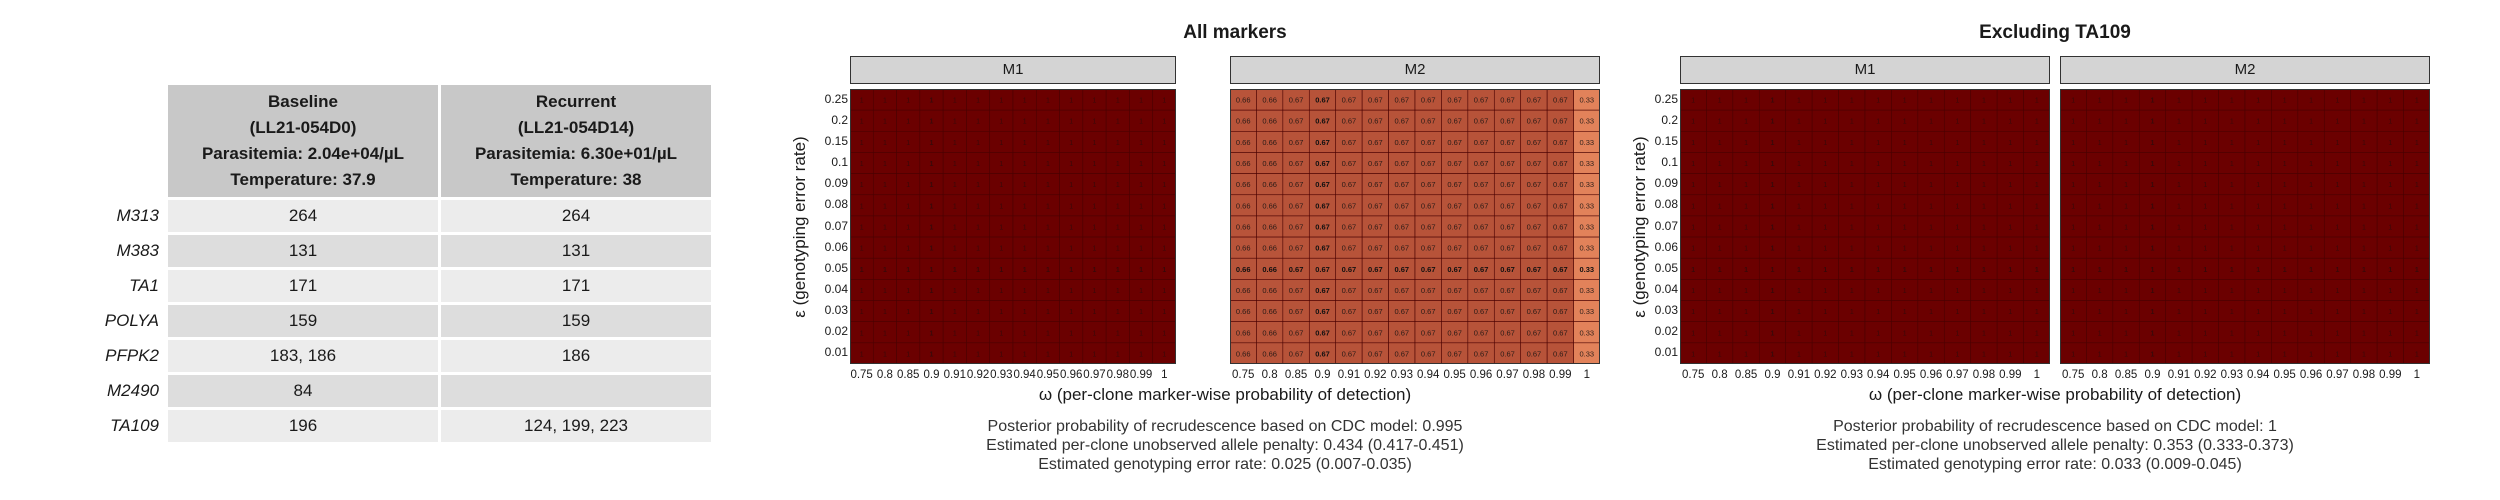  I want to click on figure-title: All markers, so click(1235, 32).